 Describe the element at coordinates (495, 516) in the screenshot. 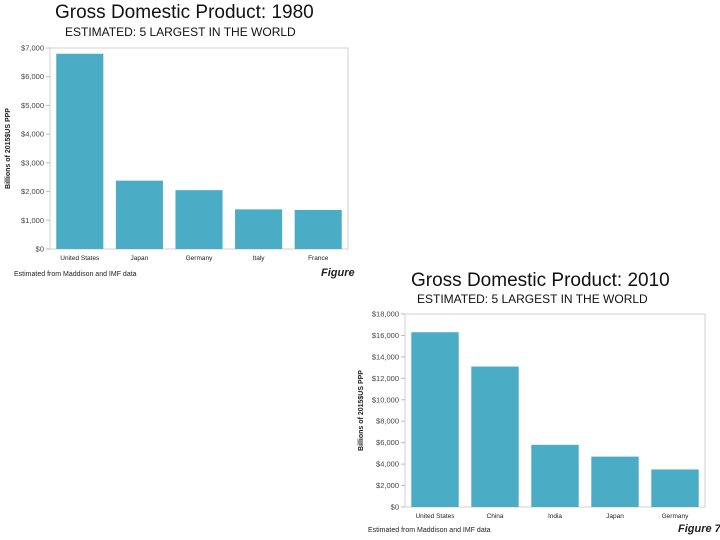

I see `x-tick-label: China` at that location.